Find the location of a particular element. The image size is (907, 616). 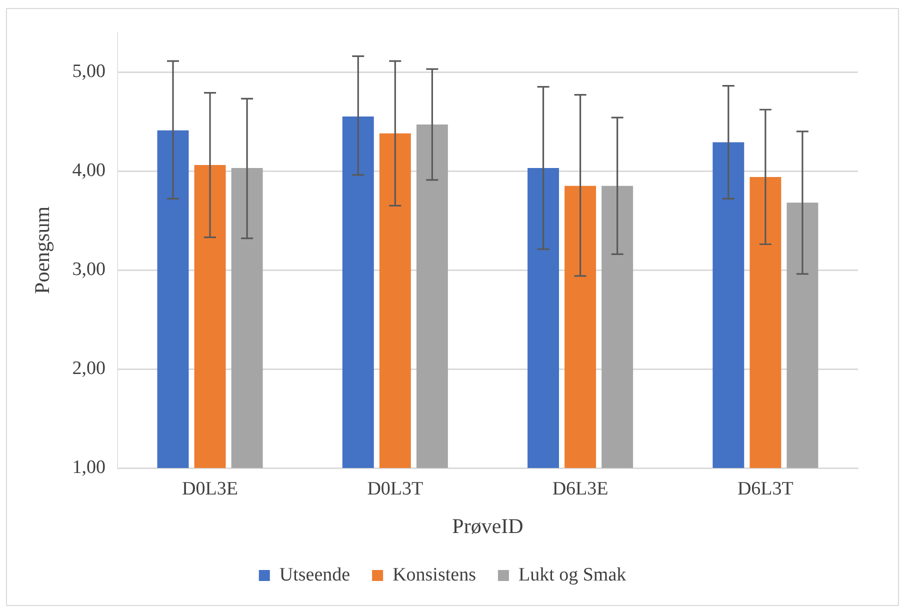

y-tick-label: 1,00 is located at coordinates (89, 467).